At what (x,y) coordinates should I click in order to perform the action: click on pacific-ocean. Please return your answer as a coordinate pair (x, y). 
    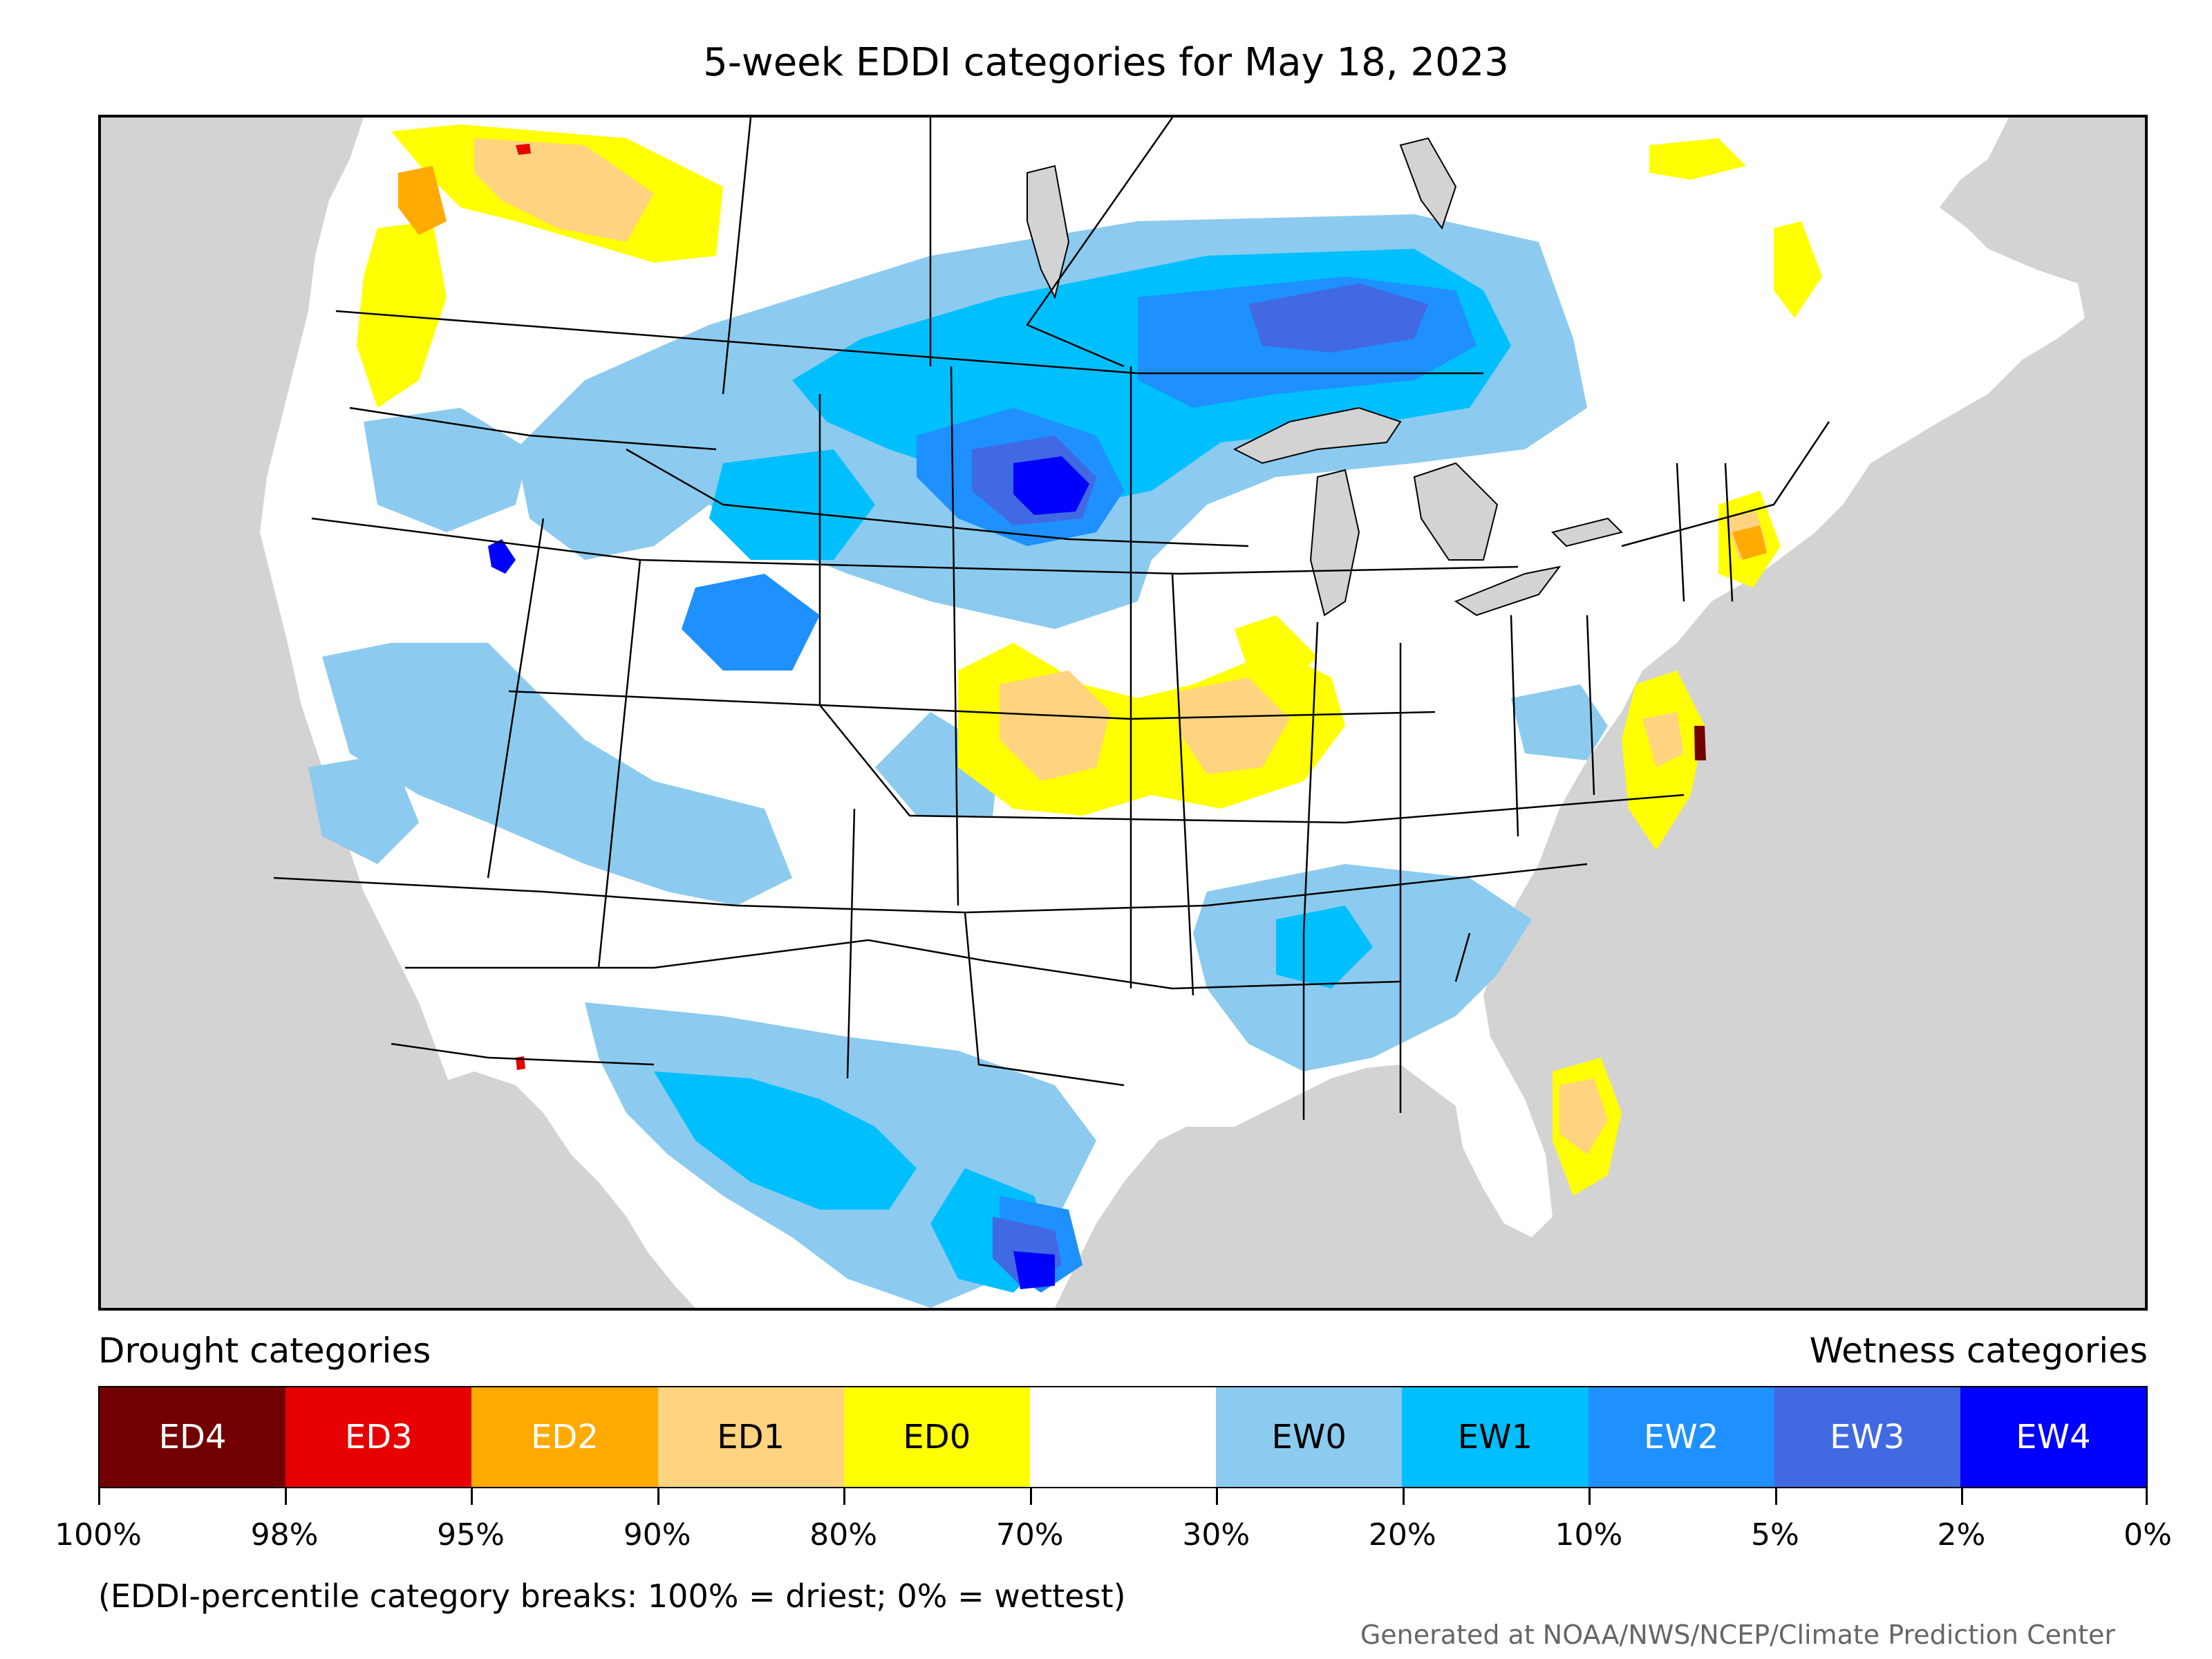
    Looking at the image, I should click on (312, 713).